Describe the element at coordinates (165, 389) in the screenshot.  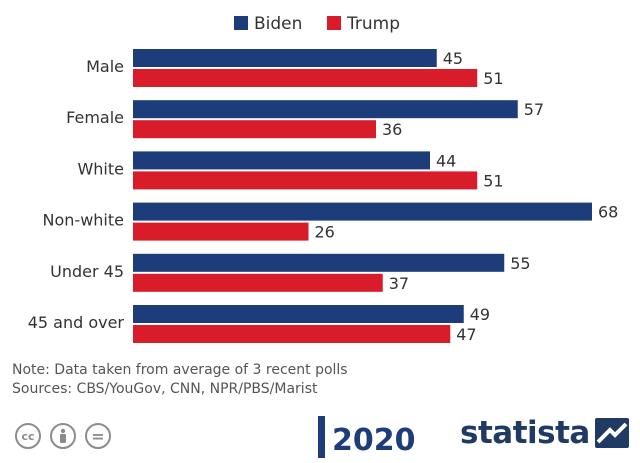
I see `chart-sources: Sources: CBS/YouGov, CNN, NPR/PBS/Marist` at that location.